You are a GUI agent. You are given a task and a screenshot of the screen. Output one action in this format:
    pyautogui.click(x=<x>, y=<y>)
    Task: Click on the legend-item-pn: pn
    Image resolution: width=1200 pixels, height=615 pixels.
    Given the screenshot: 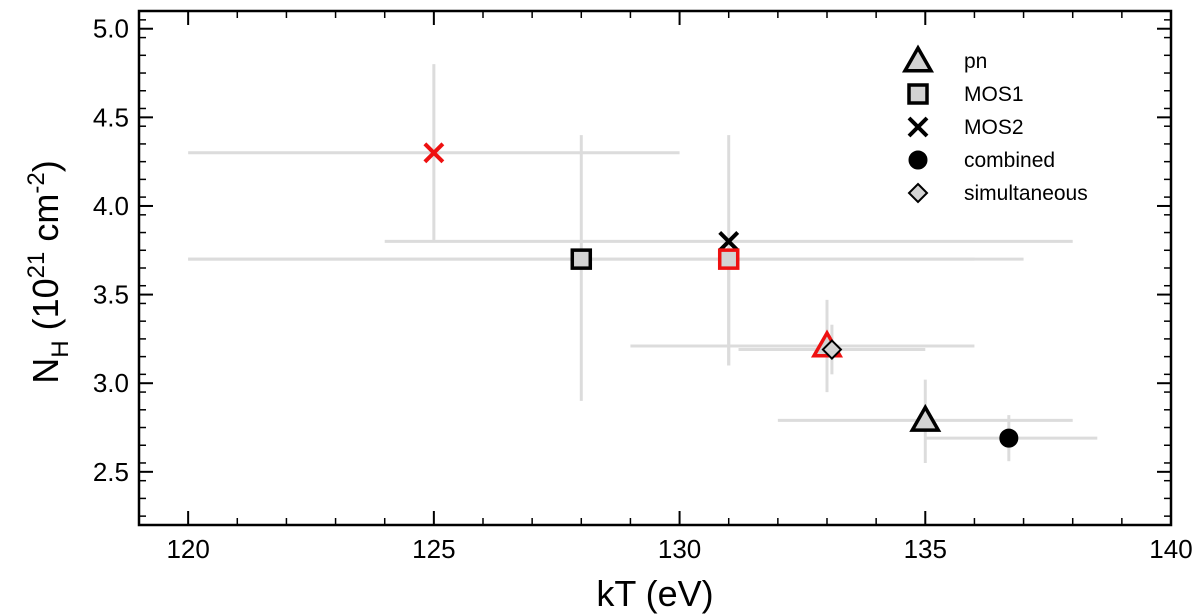 What is the action you would take?
    pyautogui.click(x=944, y=58)
    